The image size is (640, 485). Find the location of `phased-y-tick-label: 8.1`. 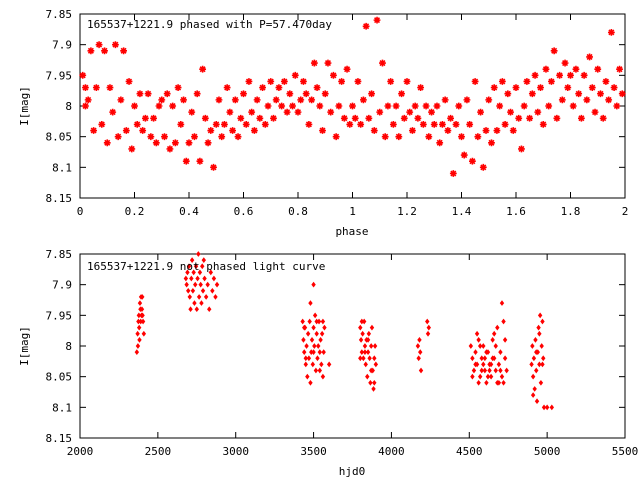

phased-y-tick-label: 8.1 is located at coordinates (62, 167).